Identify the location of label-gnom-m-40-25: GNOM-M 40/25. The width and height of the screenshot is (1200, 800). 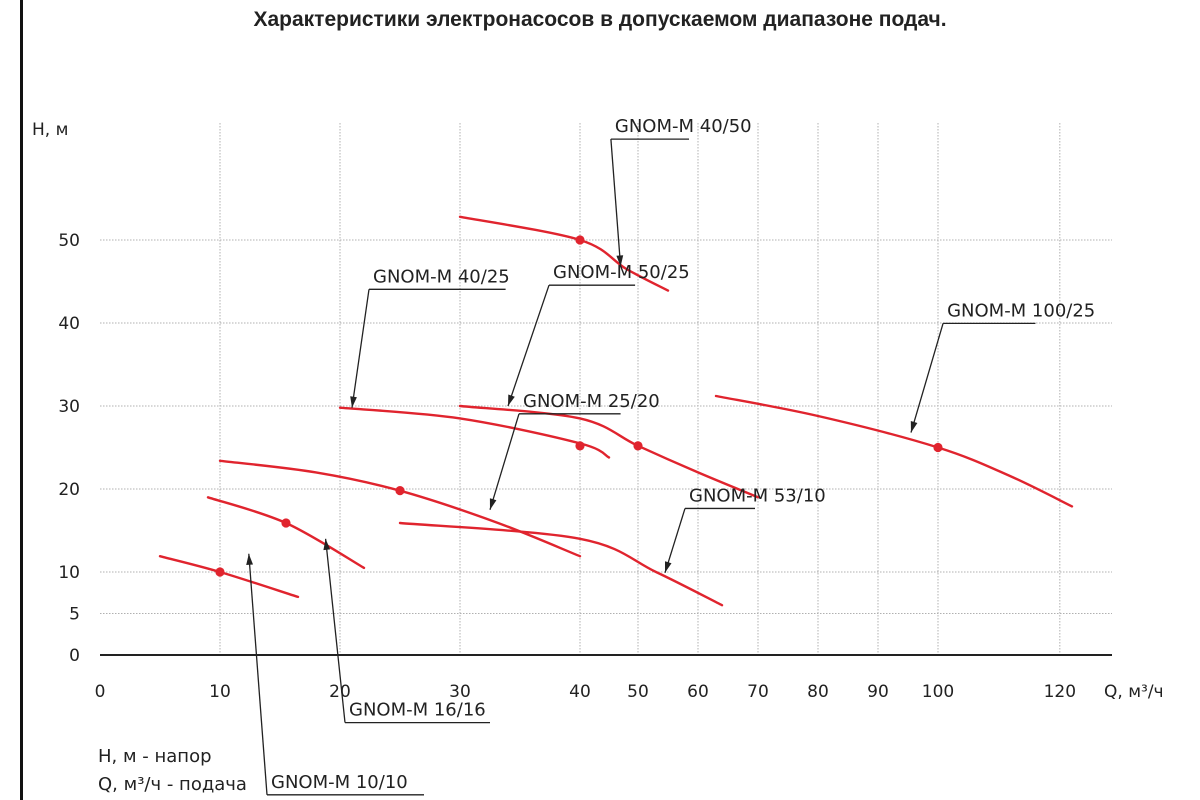
(430, 337).